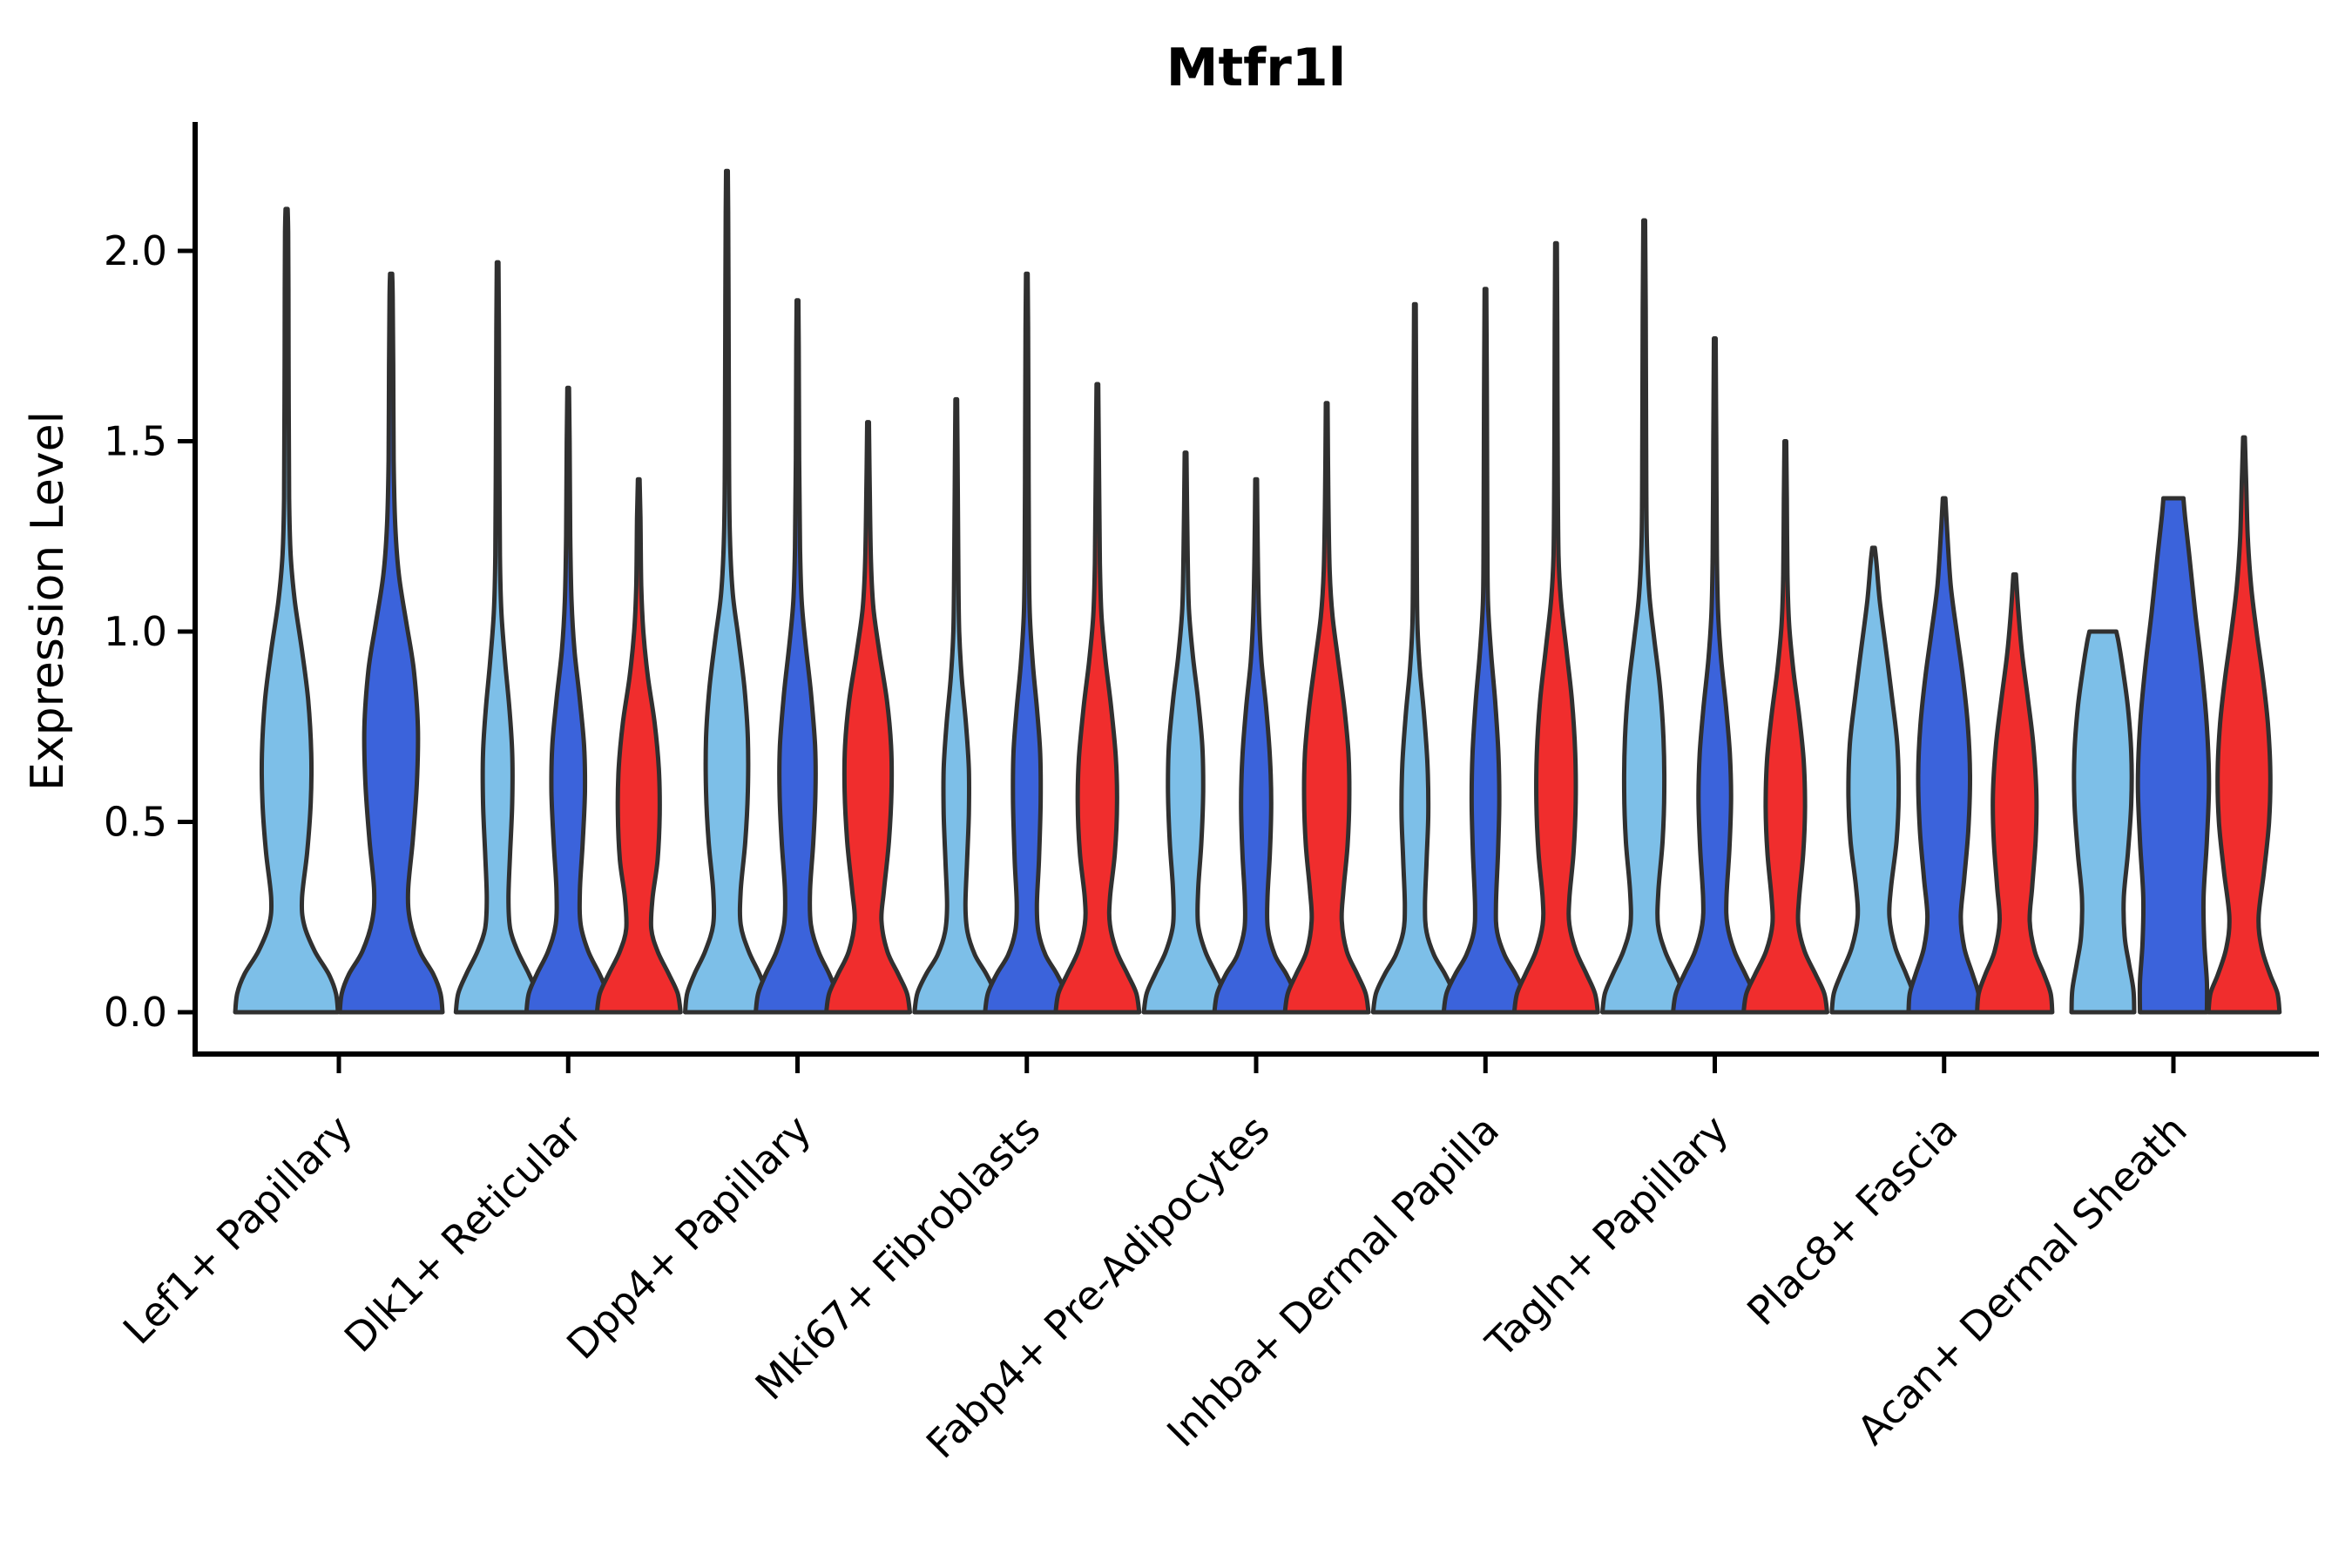  I want to click on x-tick-label: Dpp4+ Papillary, so click(689, 1237).